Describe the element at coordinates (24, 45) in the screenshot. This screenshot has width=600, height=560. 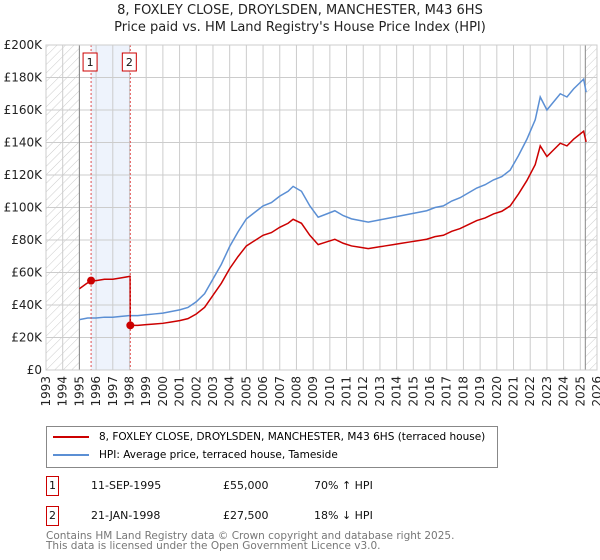
I see `y-tick-label: £200K` at that location.